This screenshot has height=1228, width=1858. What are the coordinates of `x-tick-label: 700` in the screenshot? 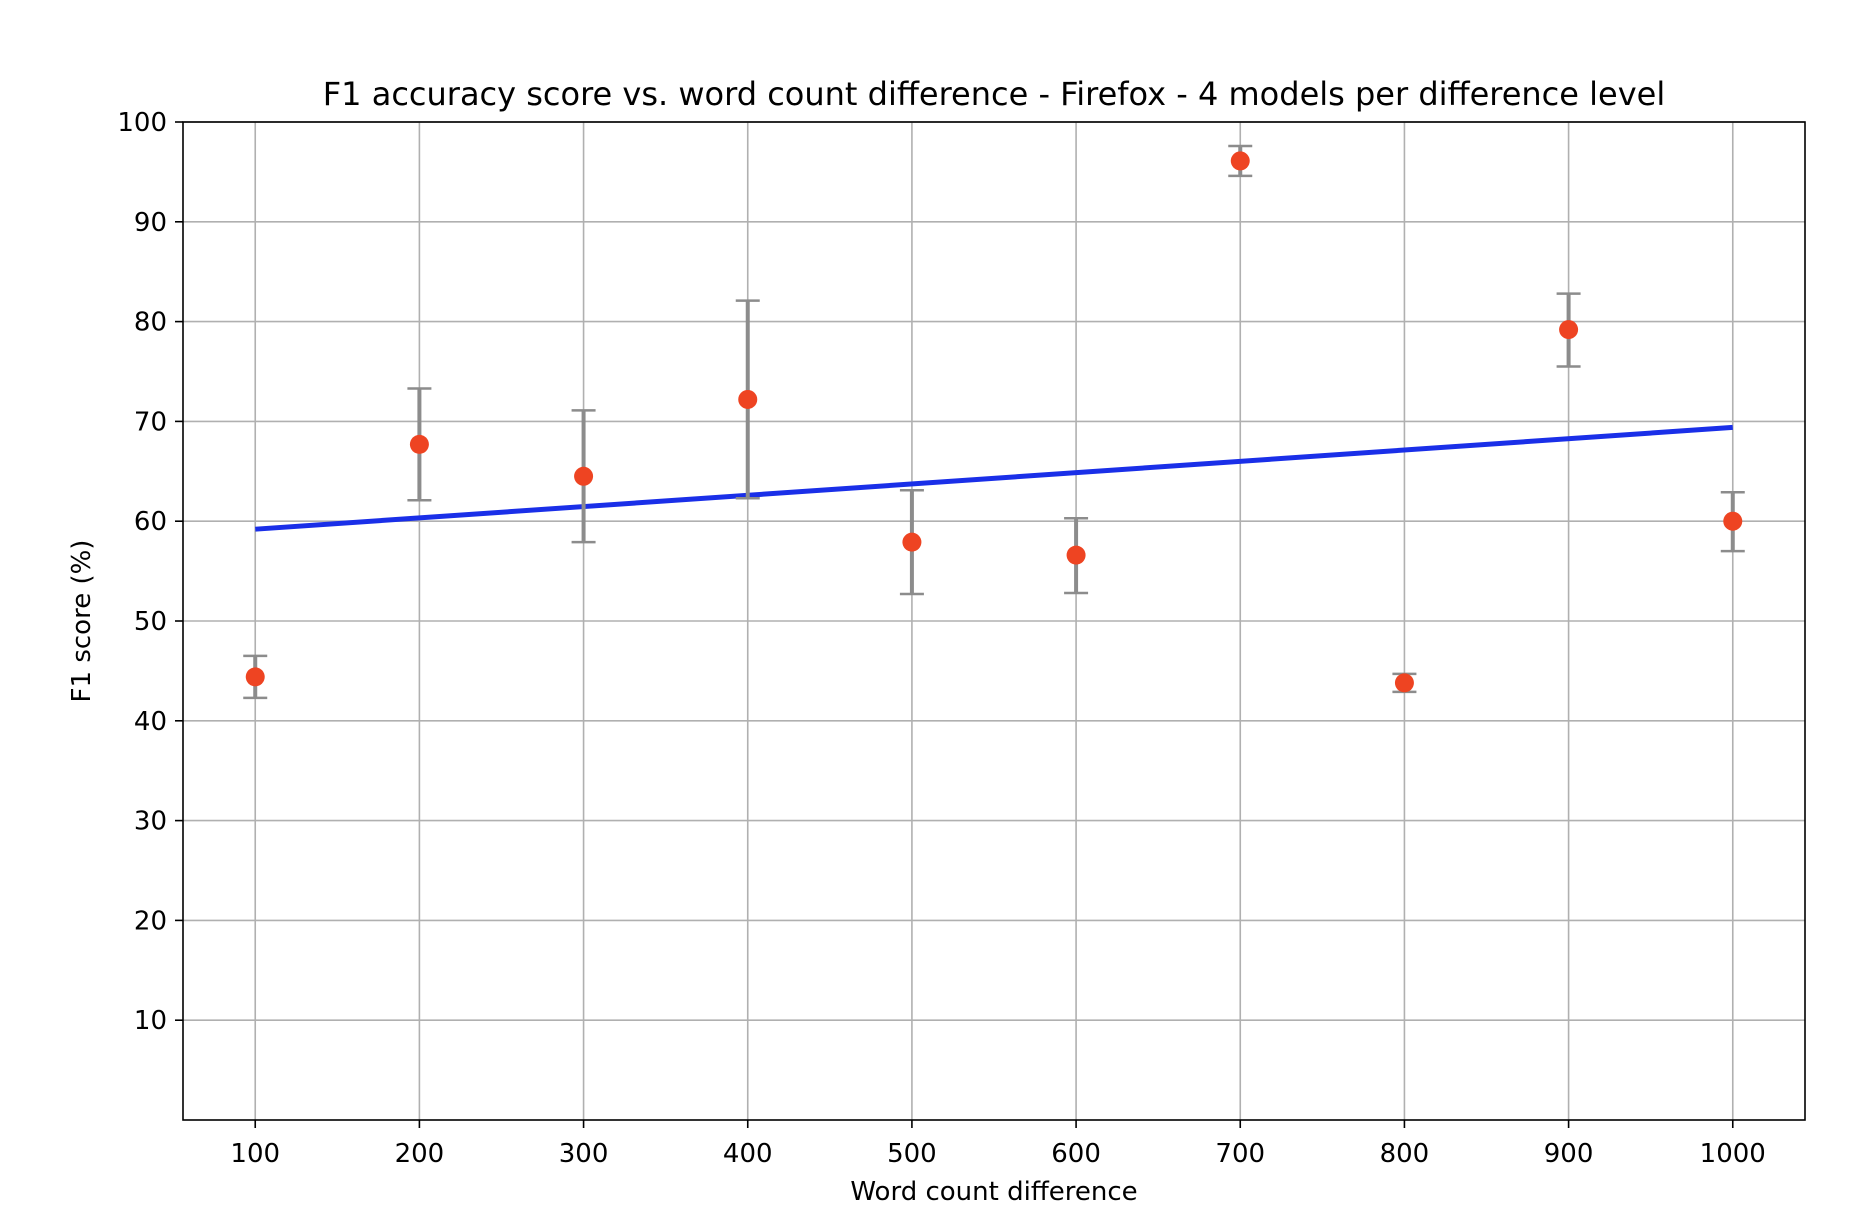 It's located at (1240, 1154).